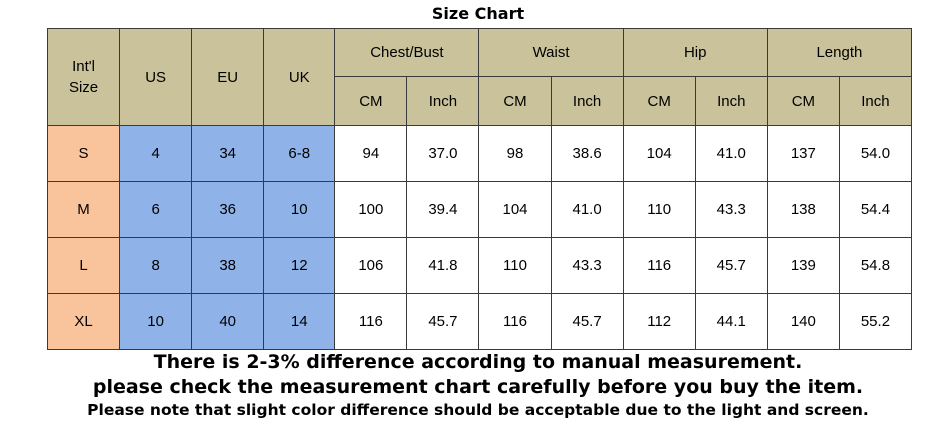  Describe the element at coordinates (659, 321) in the screenshot. I see `hip-cm-cell: 112` at that location.